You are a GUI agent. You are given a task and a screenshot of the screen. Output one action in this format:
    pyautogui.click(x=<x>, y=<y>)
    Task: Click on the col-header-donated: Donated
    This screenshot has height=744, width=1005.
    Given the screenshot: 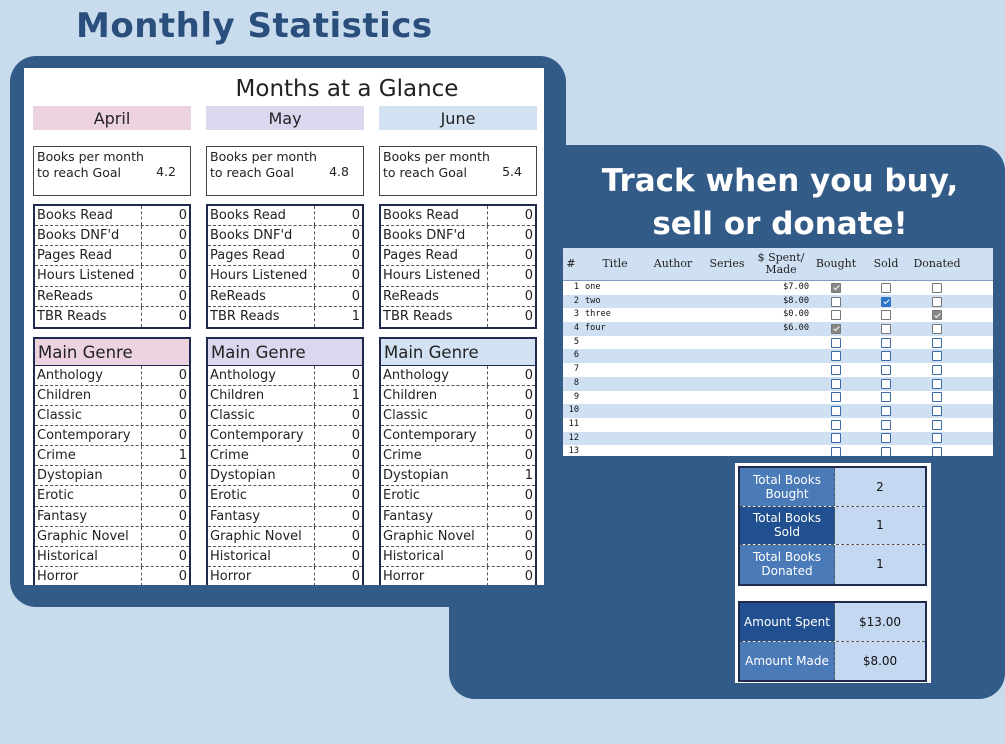 What is the action you would take?
    pyautogui.click(x=937, y=263)
    